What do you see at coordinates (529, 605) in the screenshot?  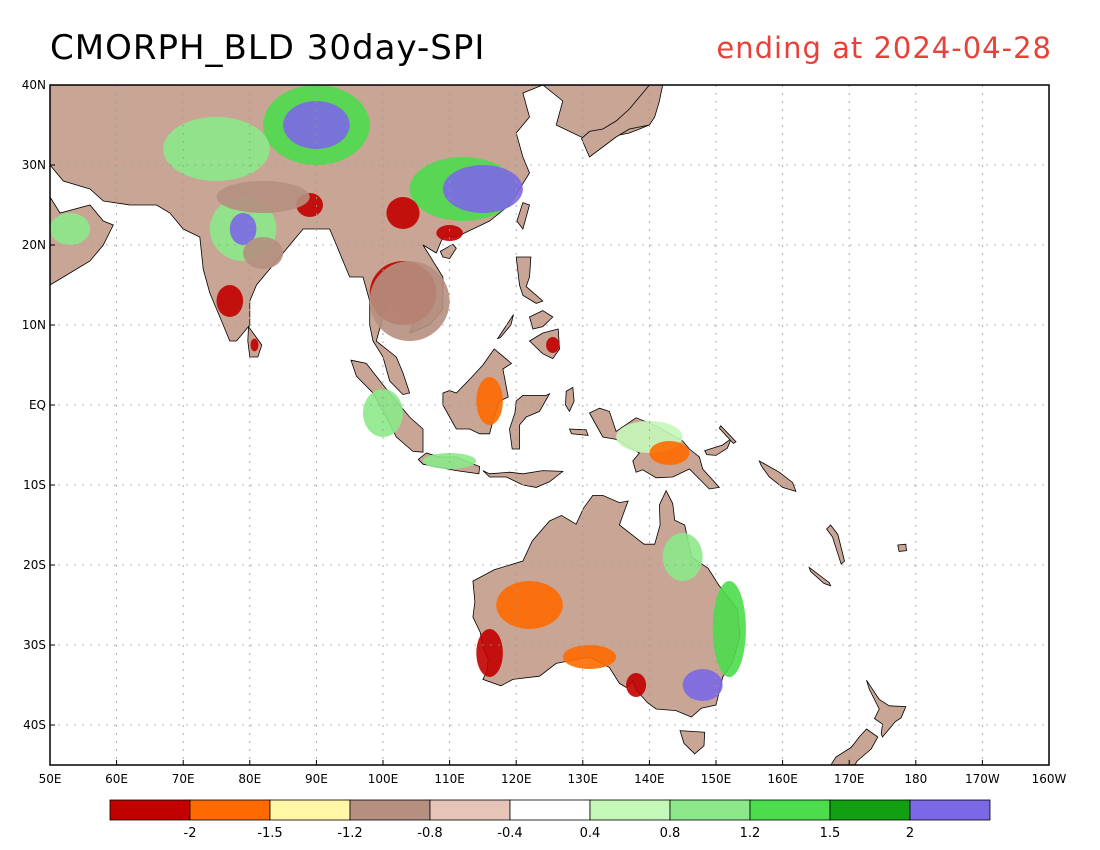 I see `spi-region-dry-aus-west` at bounding box center [529, 605].